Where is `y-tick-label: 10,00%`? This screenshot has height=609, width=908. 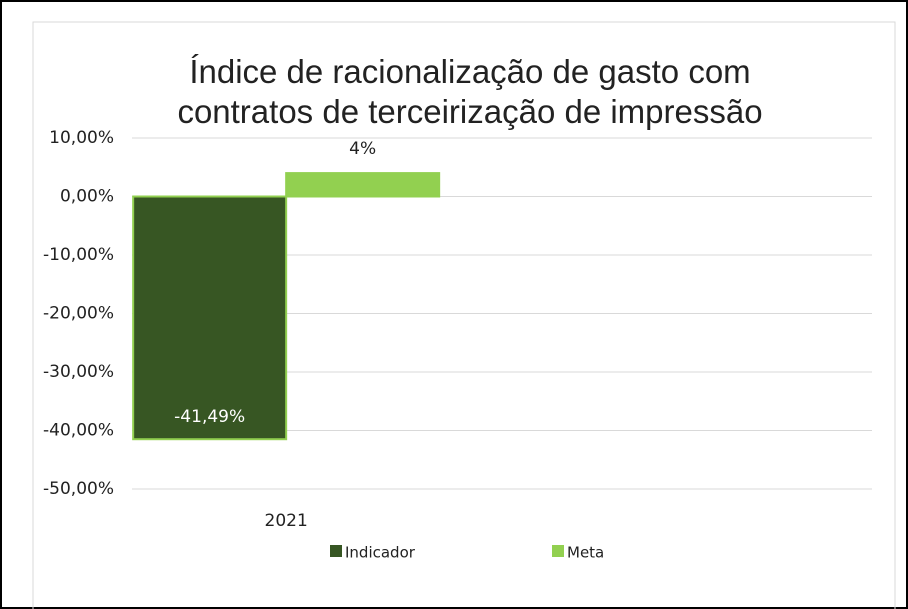 y-tick-label: 10,00% is located at coordinates (81, 138).